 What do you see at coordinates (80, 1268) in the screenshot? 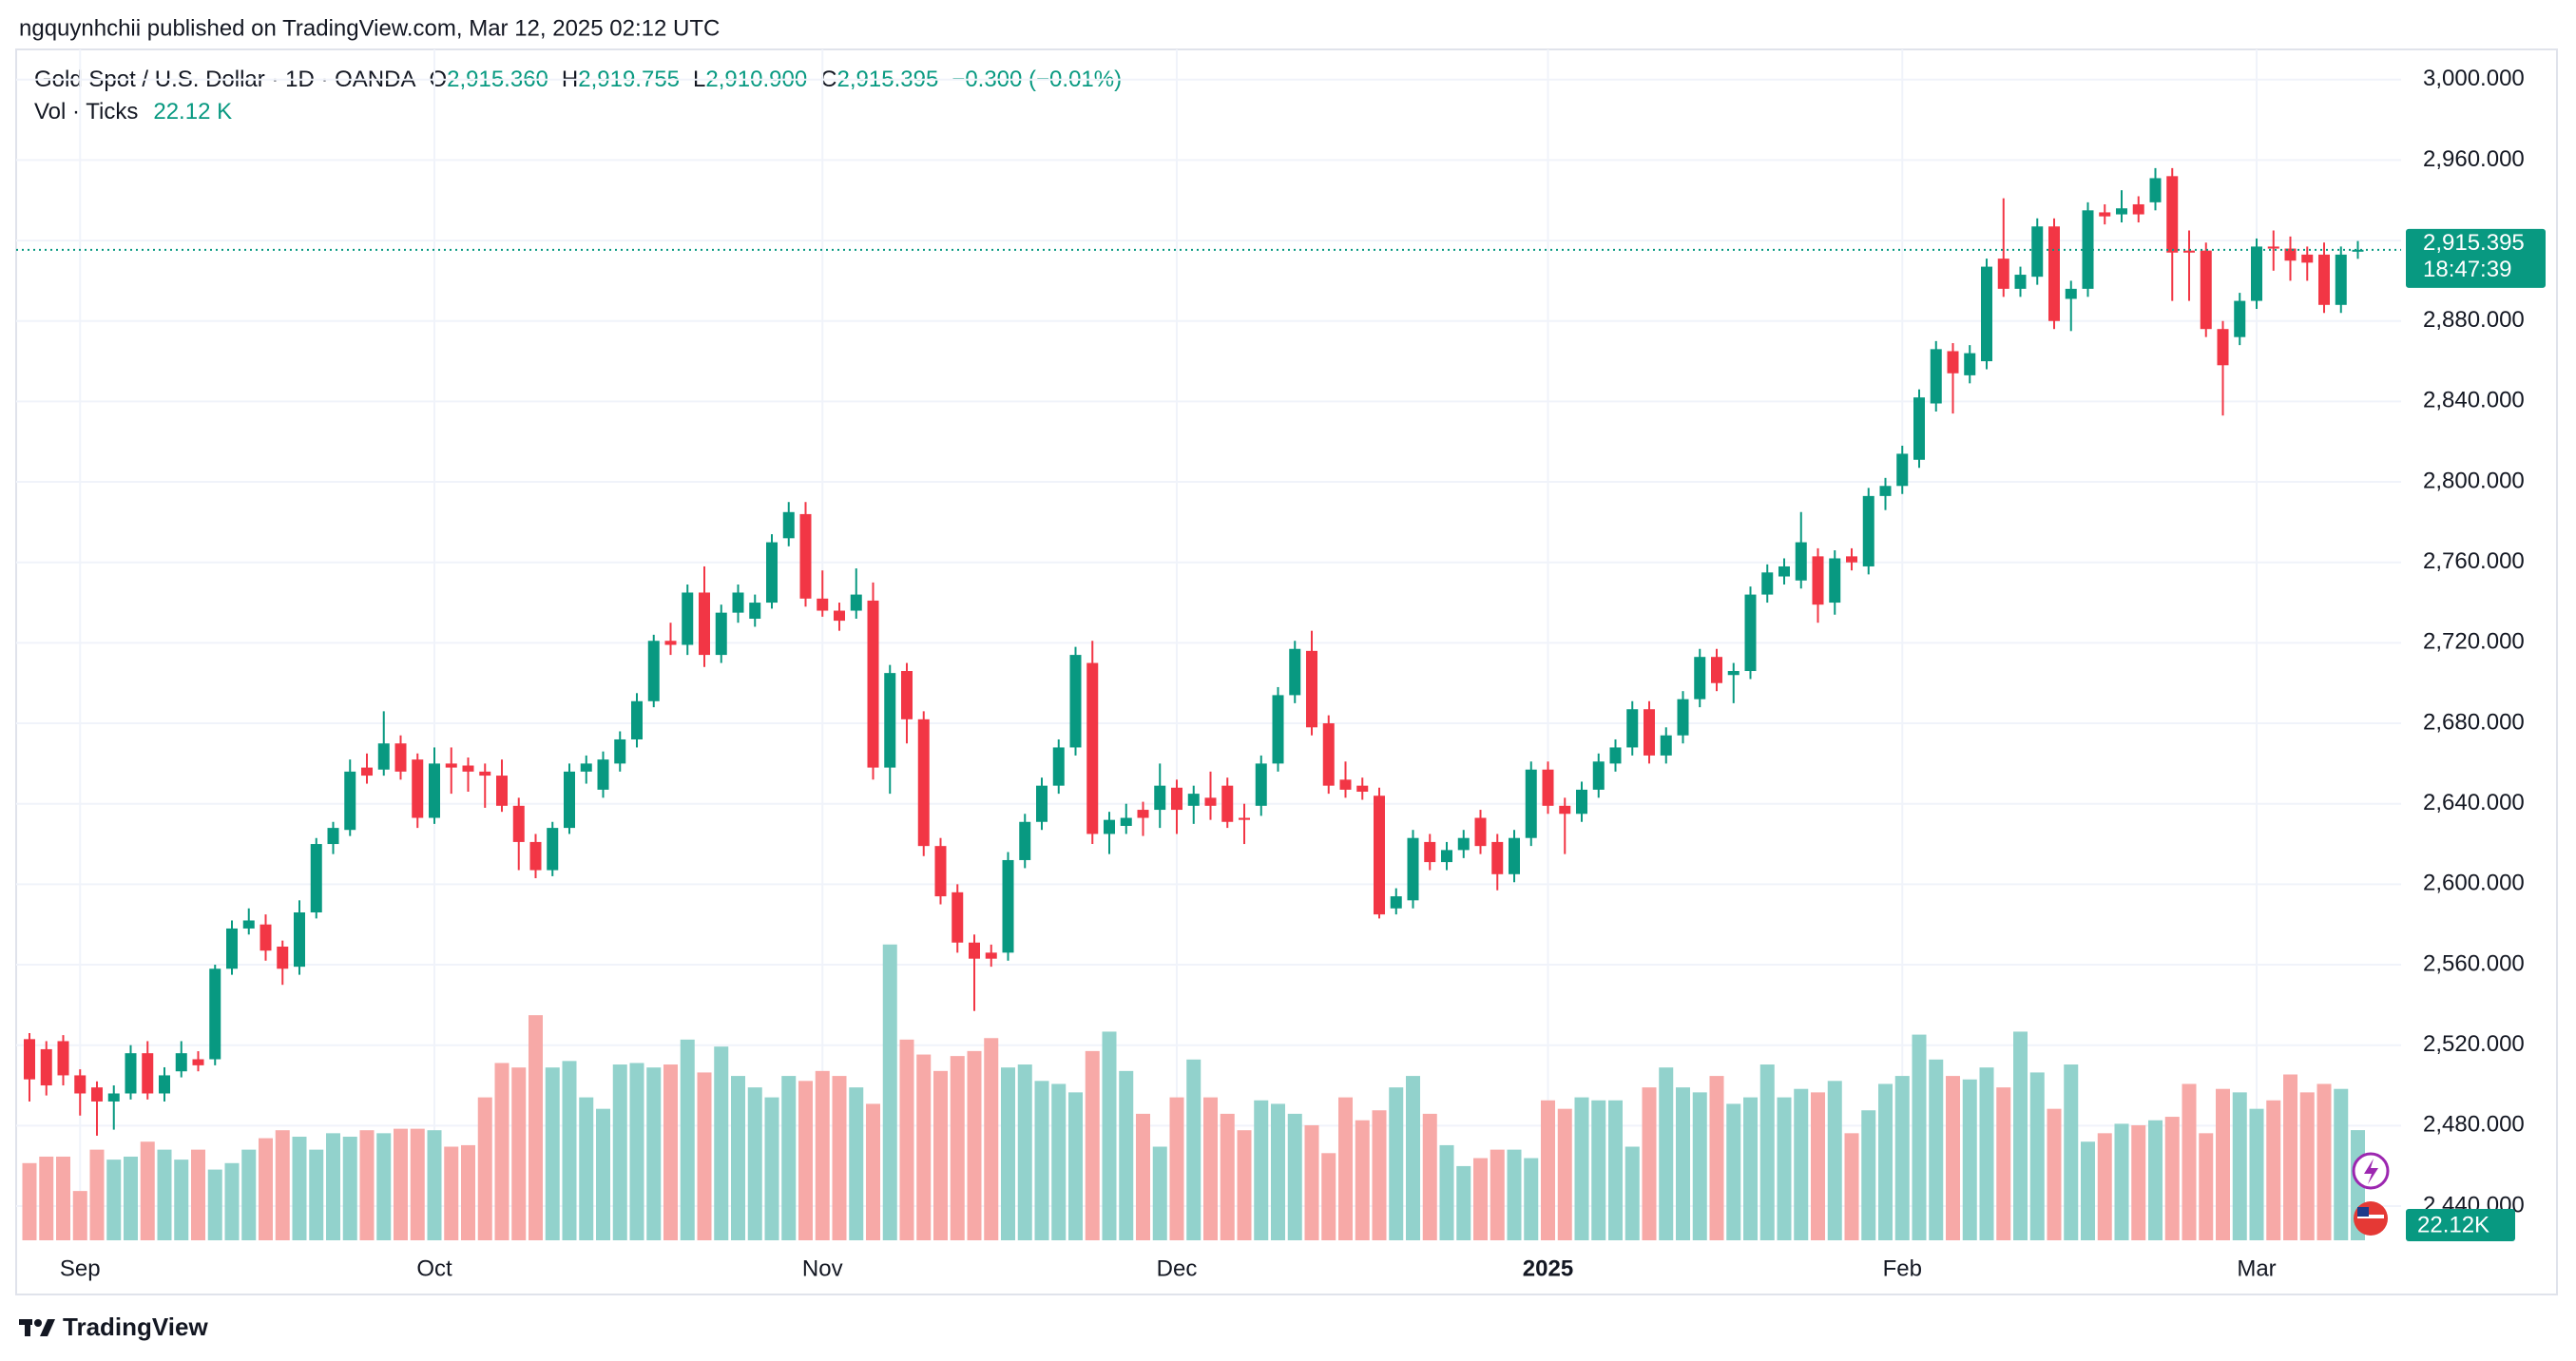
I see `x-tick-label: Sep` at bounding box center [80, 1268].